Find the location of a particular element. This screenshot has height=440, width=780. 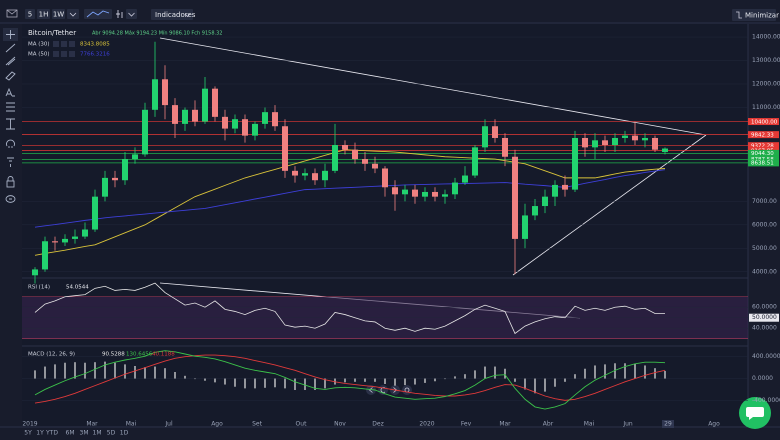

y-tick-label: 60.0000 is located at coordinates (764, 307).